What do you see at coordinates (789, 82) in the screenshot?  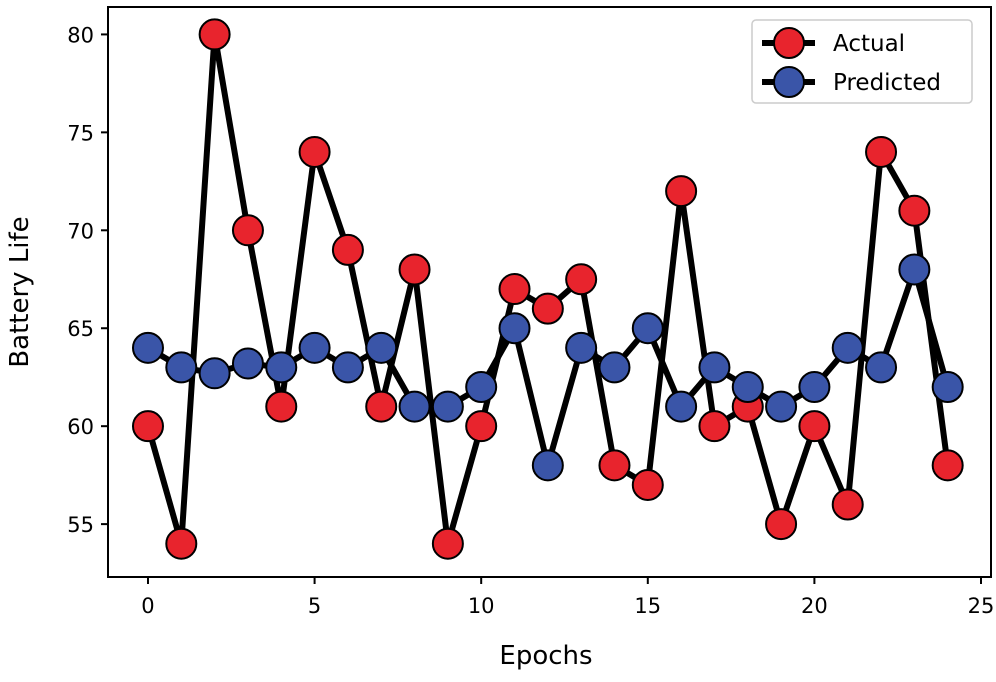 I see `legend-marker-predicted` at bounding box center [789, 82].